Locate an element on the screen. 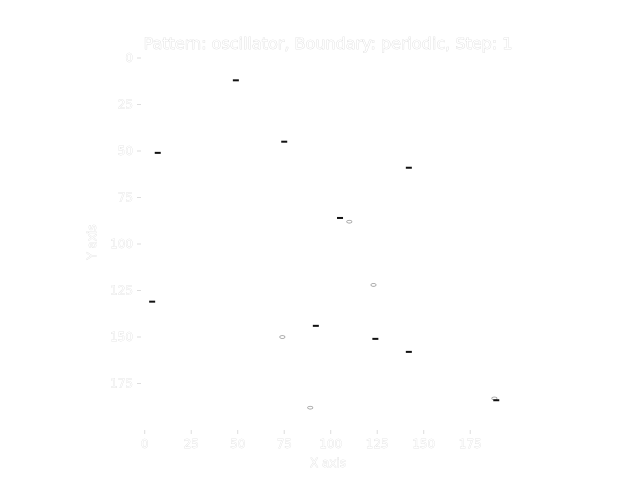  y-tick-label: 75 is located at coordinates (125, 198).